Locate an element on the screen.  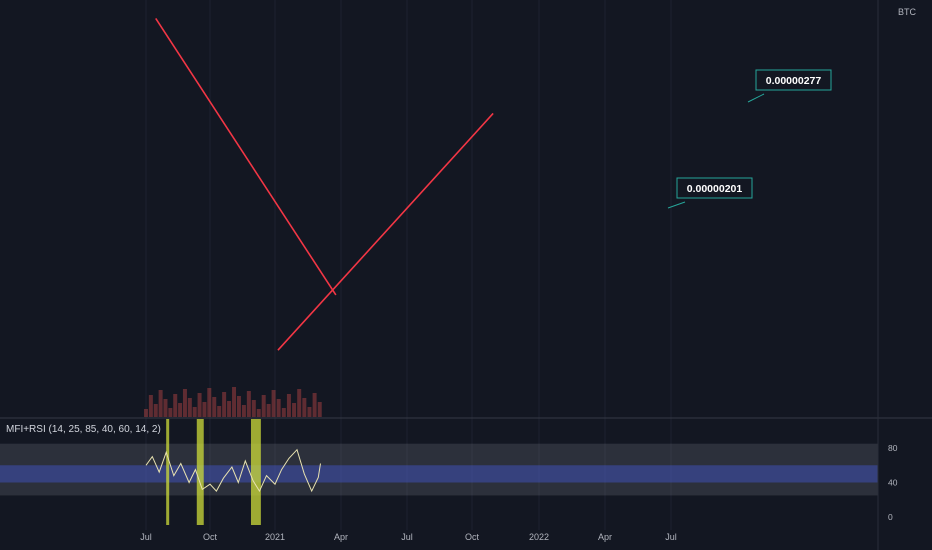
trendline-descending is located at coordinates (246, 157).